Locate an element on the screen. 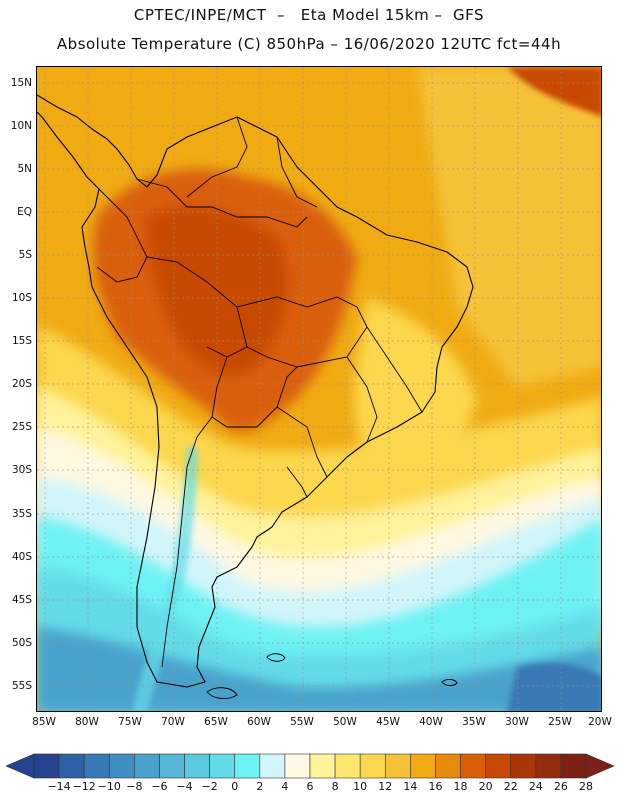 The width and height of the screenshot is (618, 800). colorbar-arrow-low is located at coordinates (20, 766).